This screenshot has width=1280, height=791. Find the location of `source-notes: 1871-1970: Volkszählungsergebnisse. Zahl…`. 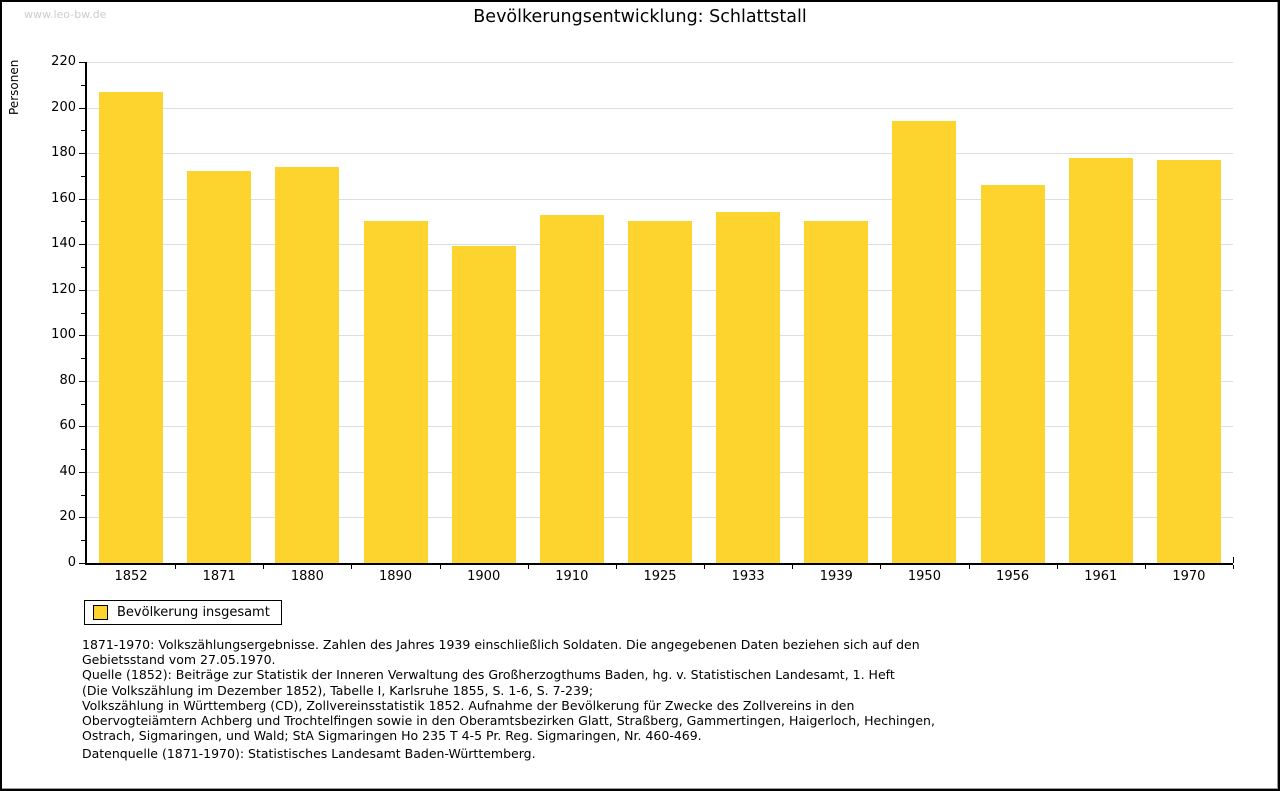

source-notes: 1871-1970: Volkszählungsergebnisse. Zahl… is located at coordinates (508, 690).